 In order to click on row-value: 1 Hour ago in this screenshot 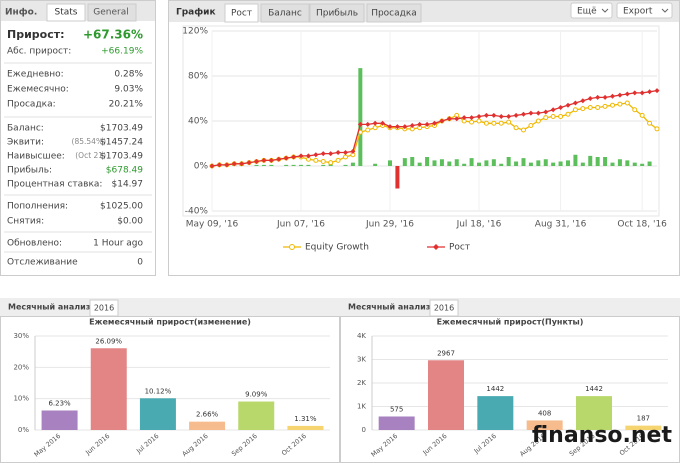, I will do `click(118, 244)`.